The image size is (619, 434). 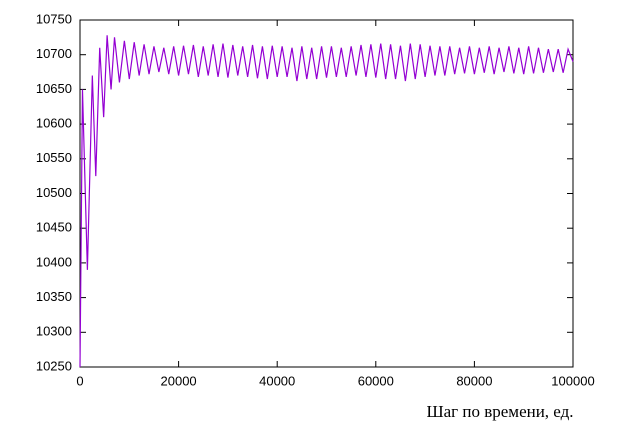 What do you see at coordinates (54, 88) in the screenshot?
I see `y-tick-label: 10650` at bounding box center [54, 88].